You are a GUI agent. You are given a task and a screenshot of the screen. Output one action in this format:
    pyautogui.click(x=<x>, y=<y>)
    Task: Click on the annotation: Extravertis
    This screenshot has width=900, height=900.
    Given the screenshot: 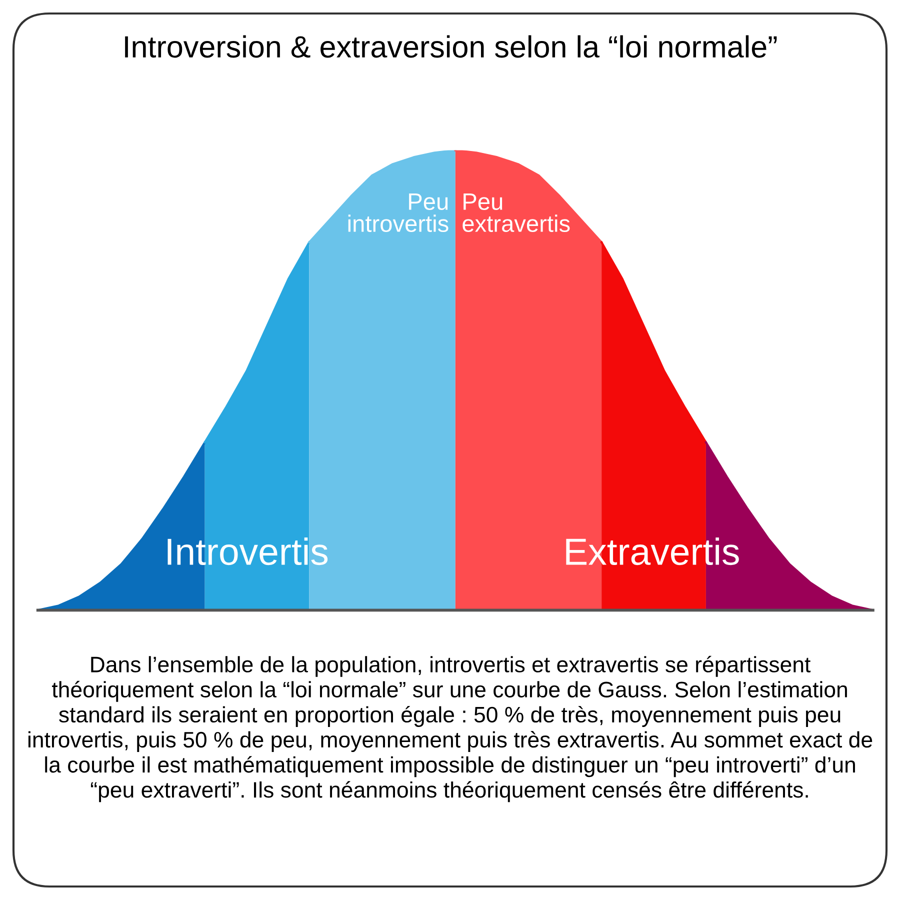 What is the action you would take?
    pyautogui.click(x=652, y=552)
    